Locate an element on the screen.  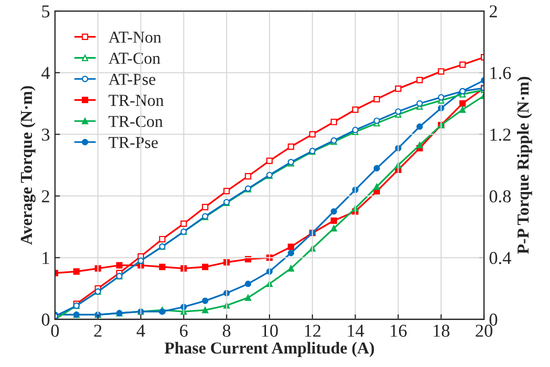
x-tick-label: 8 is located at coordinates (226, 330).